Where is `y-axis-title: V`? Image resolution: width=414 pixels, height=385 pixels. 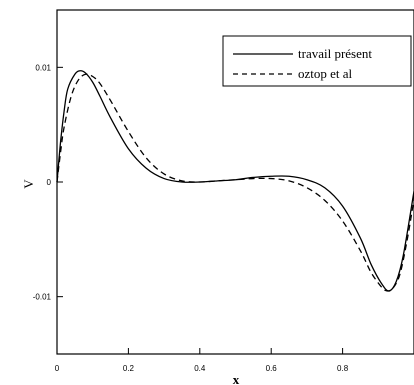
y-axis-title: V is located at coordinates (28, 184).